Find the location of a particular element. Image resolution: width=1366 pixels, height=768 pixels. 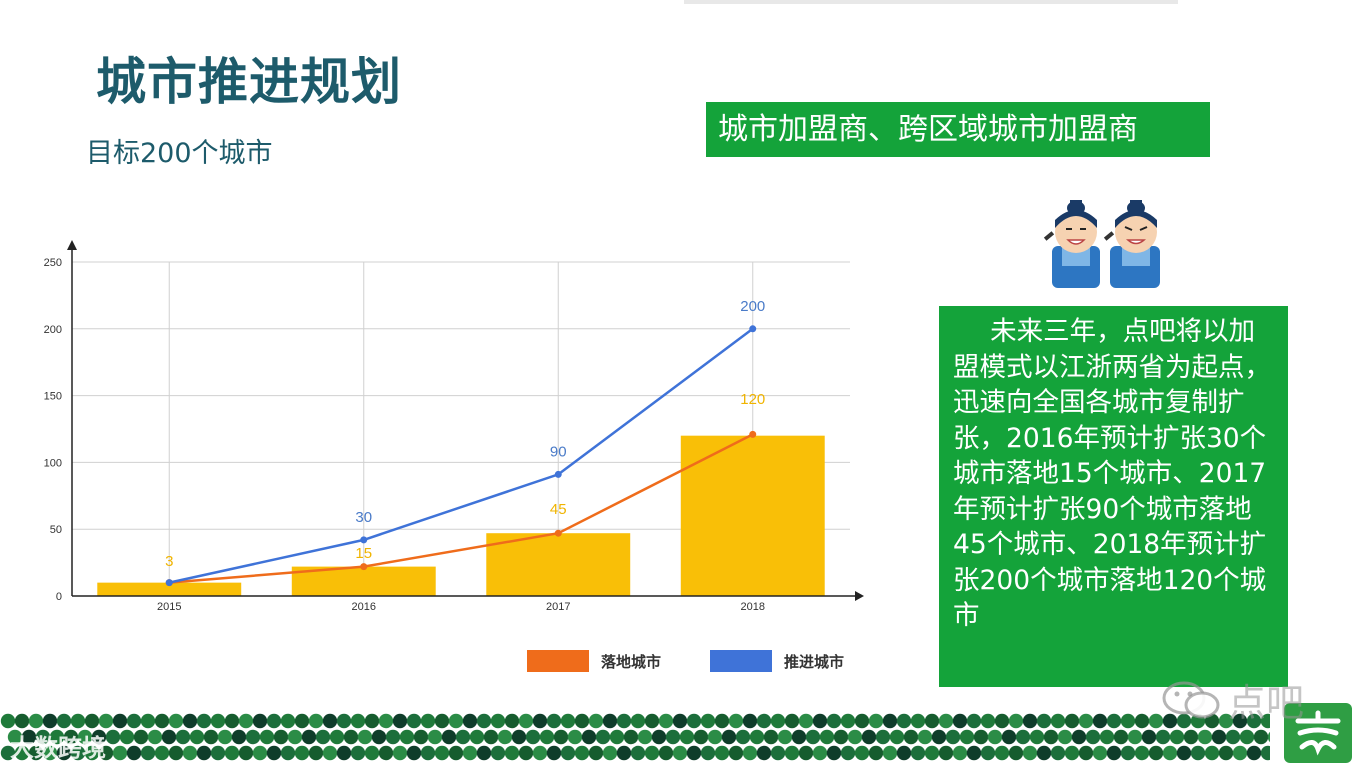

x-tick-label-2015: 2015 is located at coordinates (169, 607).